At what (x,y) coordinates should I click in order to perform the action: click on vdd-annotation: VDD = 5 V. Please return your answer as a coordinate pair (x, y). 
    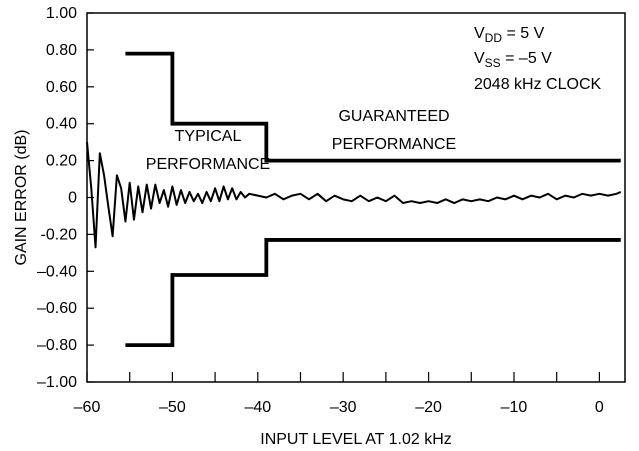
    Looking at the image, I should click on (509, 35).